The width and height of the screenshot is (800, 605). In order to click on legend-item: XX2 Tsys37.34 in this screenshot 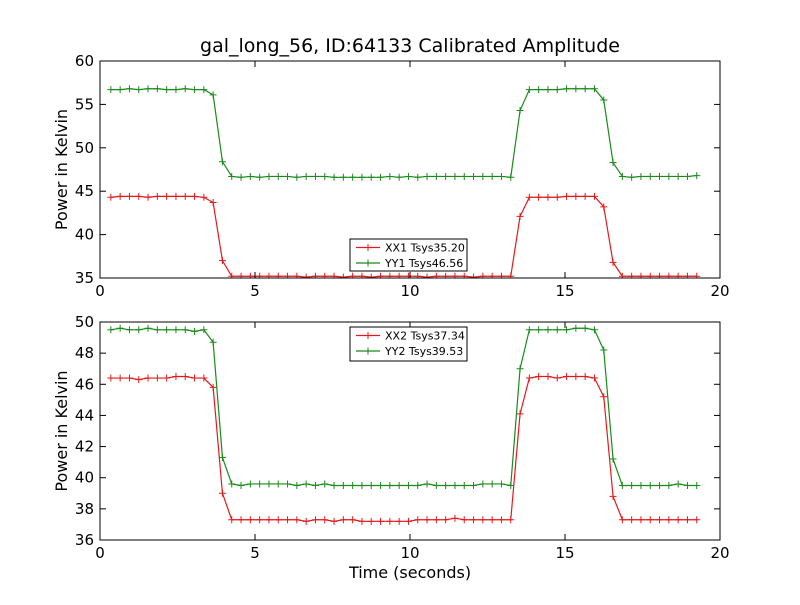, I will do `click(410, 336)`.